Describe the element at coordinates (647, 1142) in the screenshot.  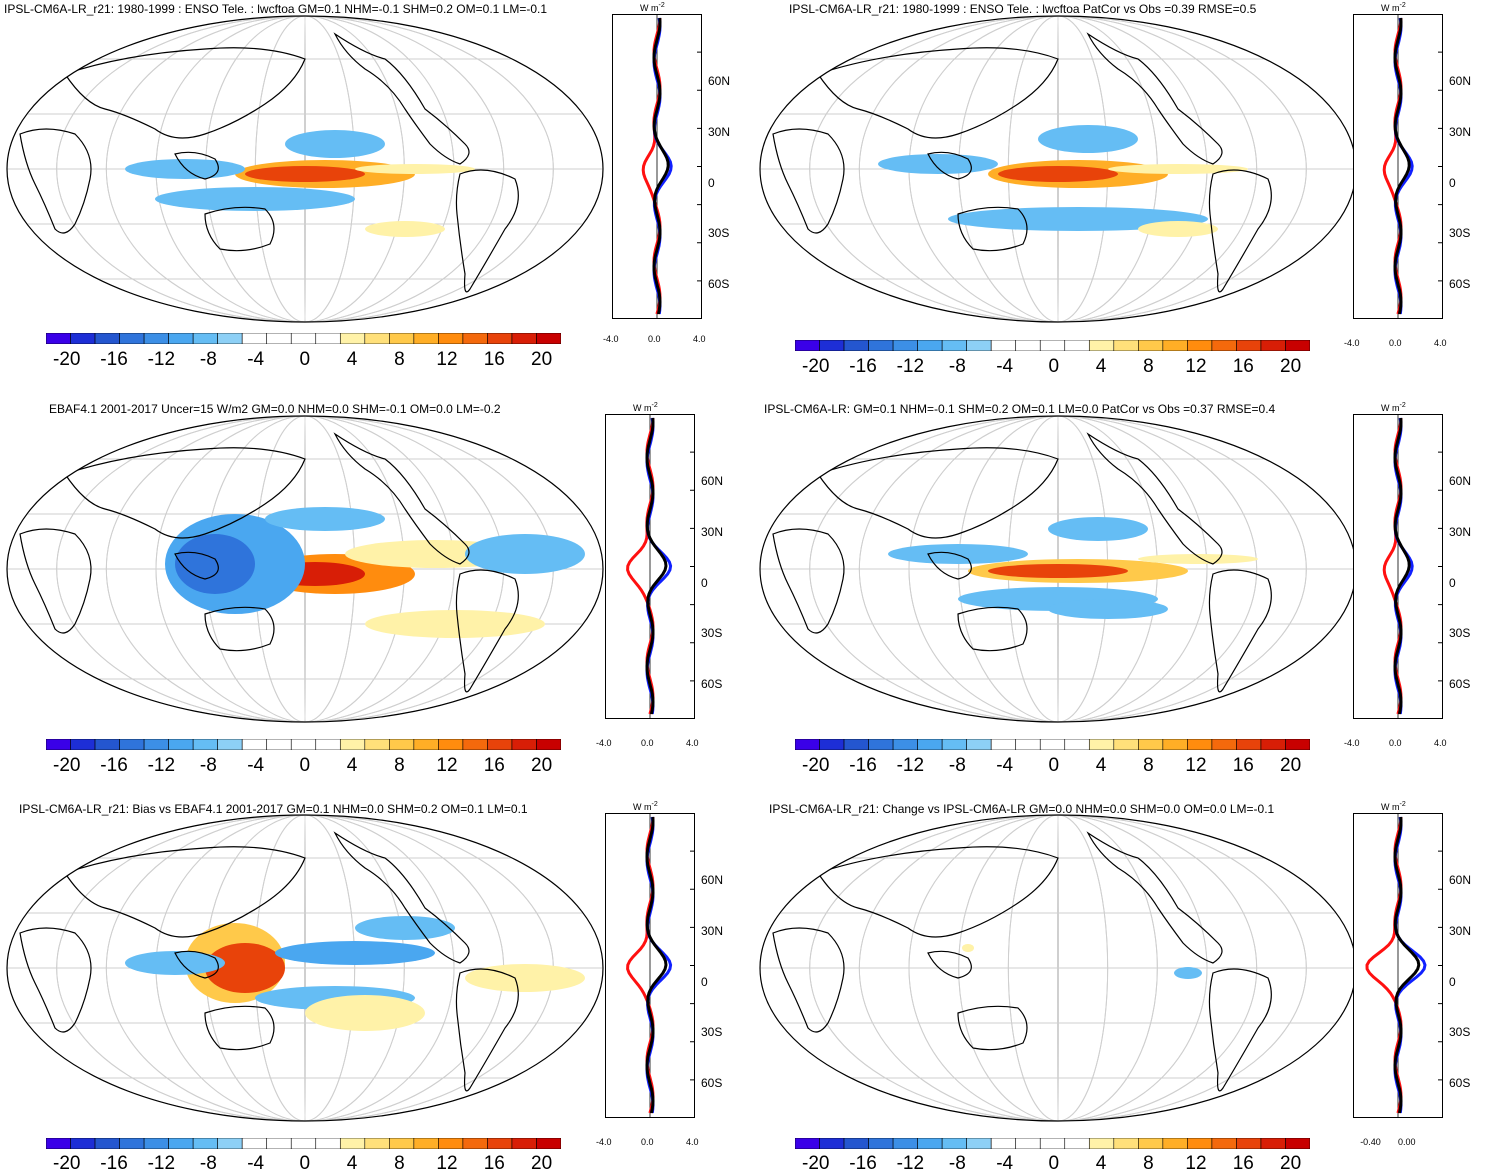
I see `x-tick-label: 0.0` at that location.